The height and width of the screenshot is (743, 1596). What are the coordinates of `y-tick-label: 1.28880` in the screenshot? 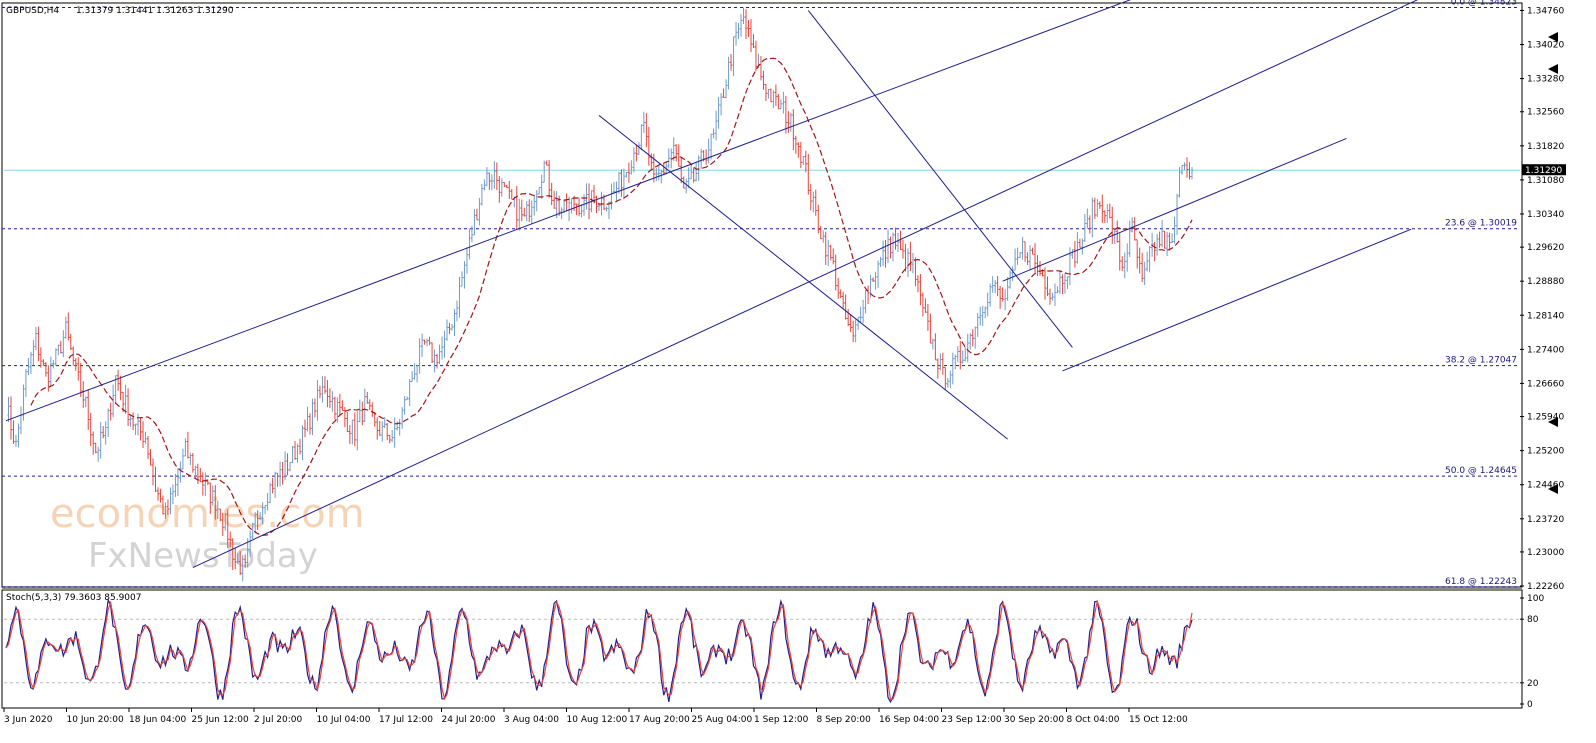 It's located at (1545, 282).